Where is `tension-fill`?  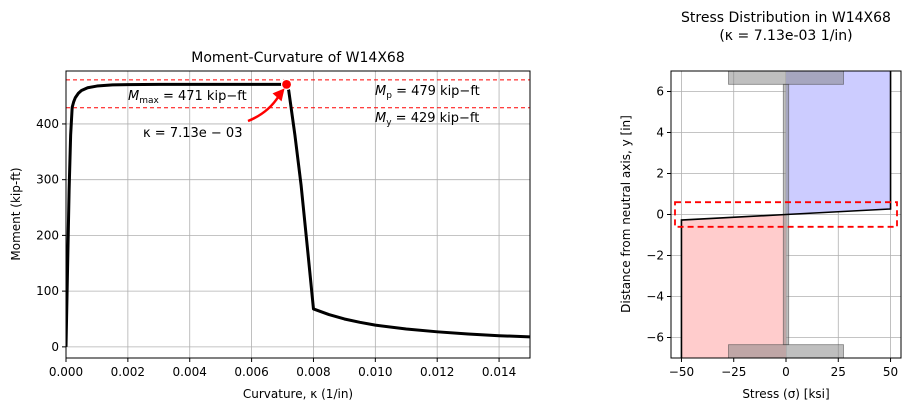 tension-fill is located at coordinates (733, 286).